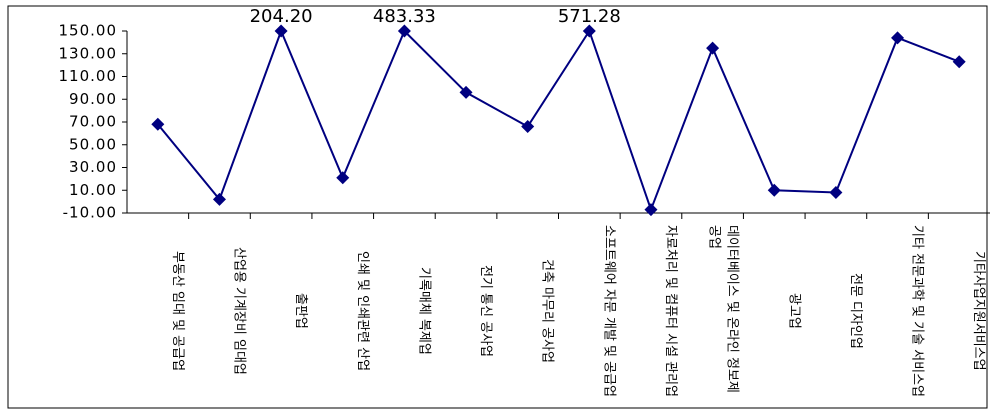  I want to click on x-label-box: 인쇄 및 인쇄관련 산업, so click(362, 311).